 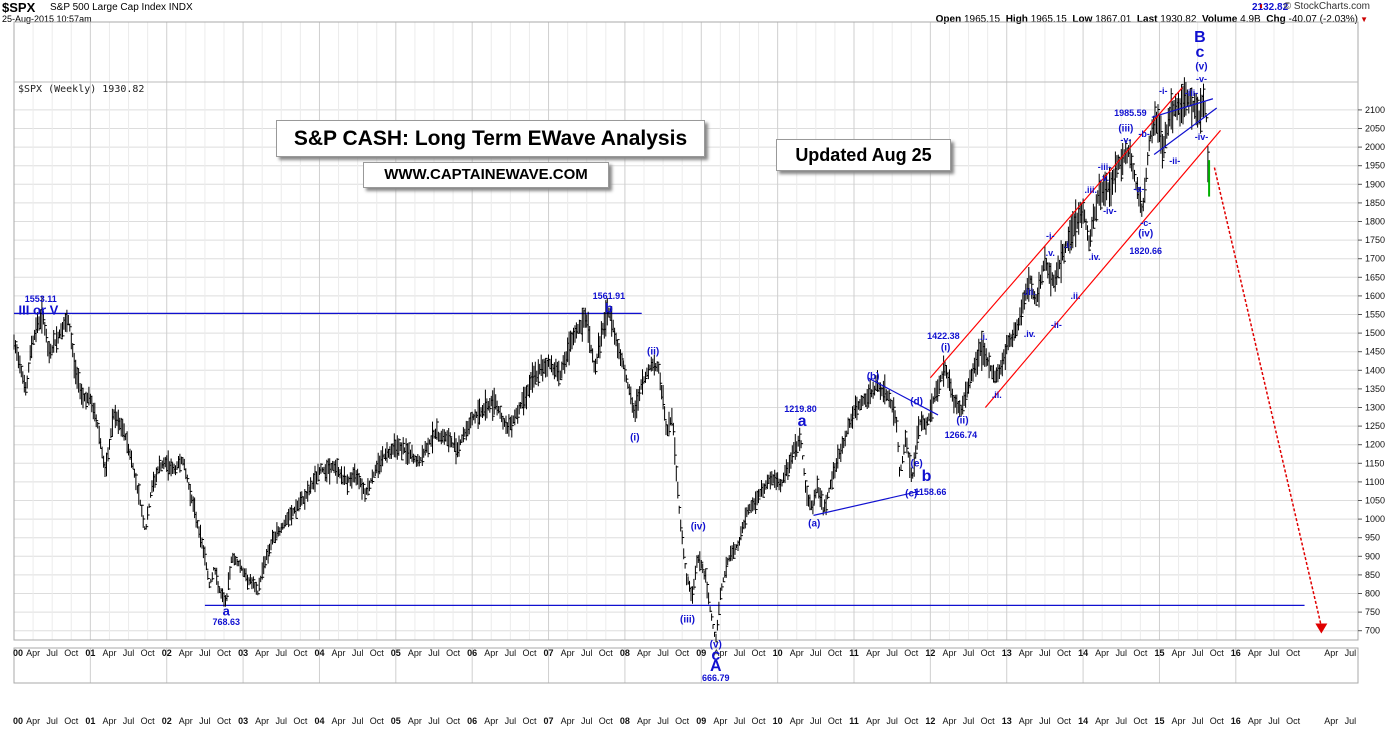 What do you see at coordinates (715, 645) in the screenshot?
I see `wave-label: (v)` at bounding box center [715, 645].